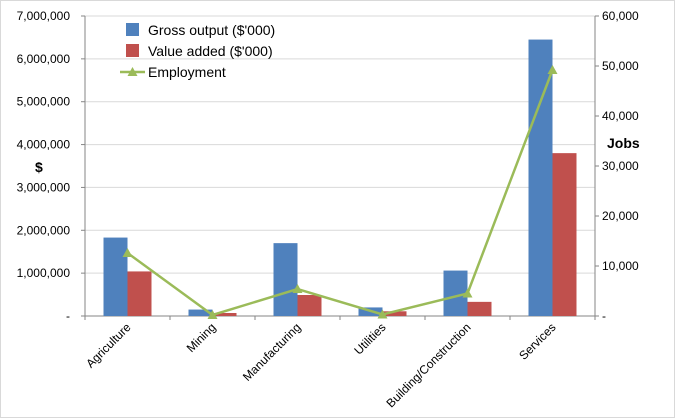 This screenshot has width=675, height=418. What do you see at coordinates (211, 30) in the screenshot?
I see `legend-label: Gross output ($'000)` at bounding box center [211, 30].